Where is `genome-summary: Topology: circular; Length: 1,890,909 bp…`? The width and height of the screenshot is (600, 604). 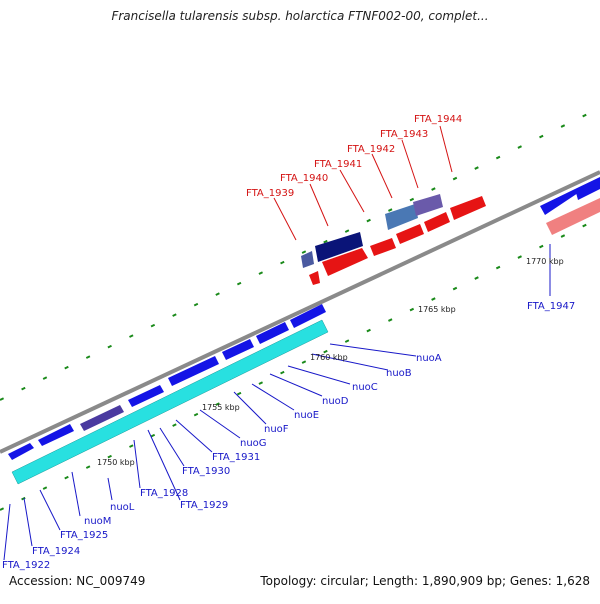 genome-summary: Topology: circular; Length: 1,890,909 bp… is located at coordinates (425, 581).